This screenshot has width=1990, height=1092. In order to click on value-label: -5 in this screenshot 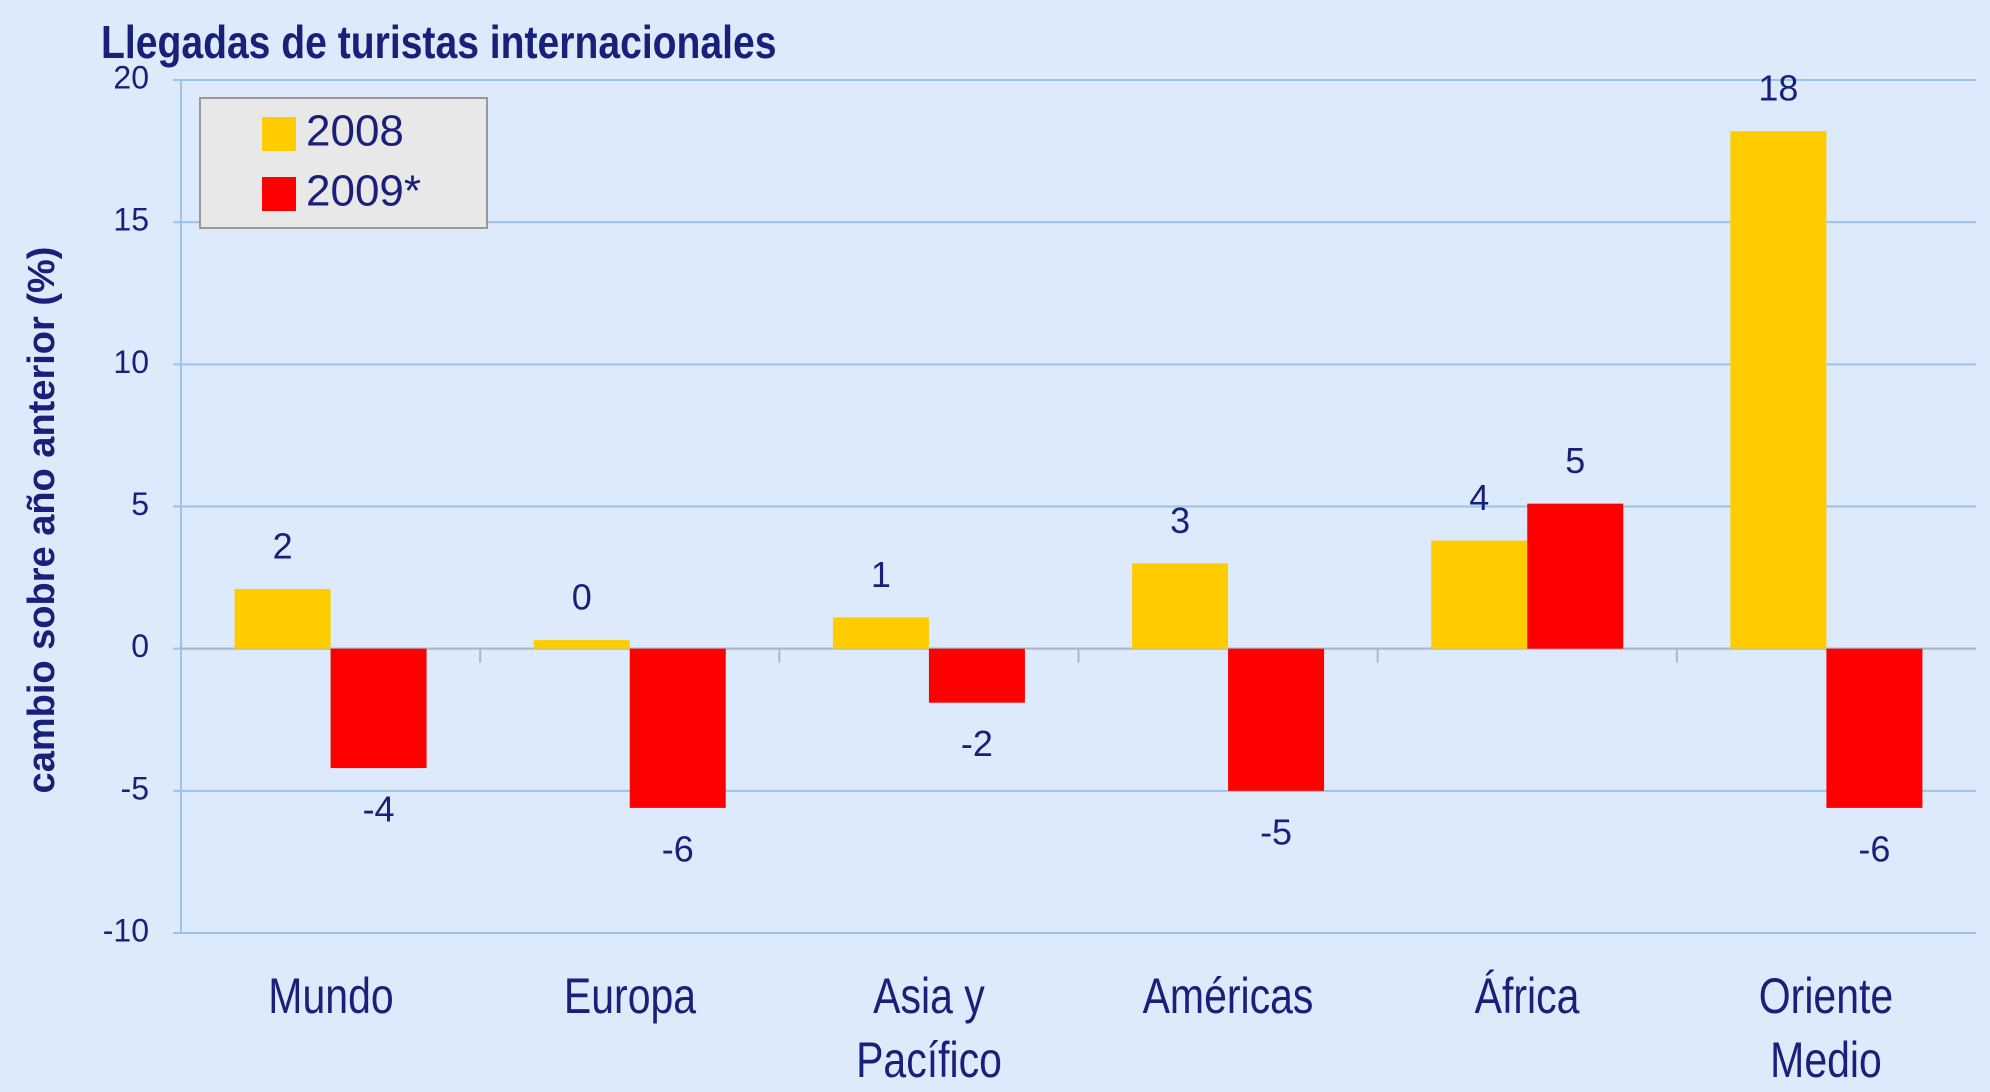, I will do `click(1276, 831)`.